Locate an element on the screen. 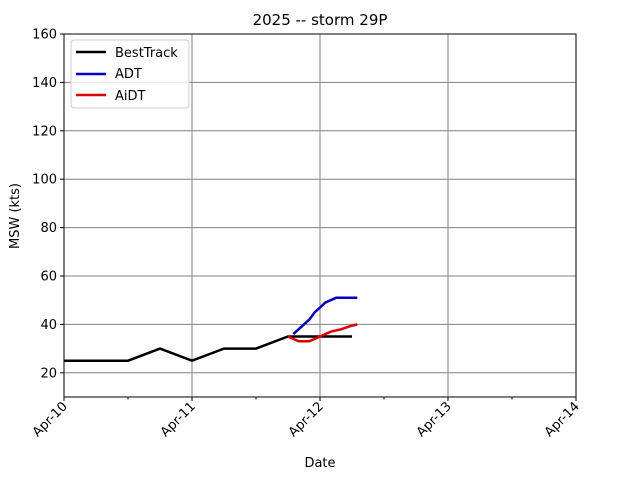 Image resolution: width=640 pixels, height=480 pixels. chart-title: 2025 -- storm 29P is located at coordinates (320, 20).